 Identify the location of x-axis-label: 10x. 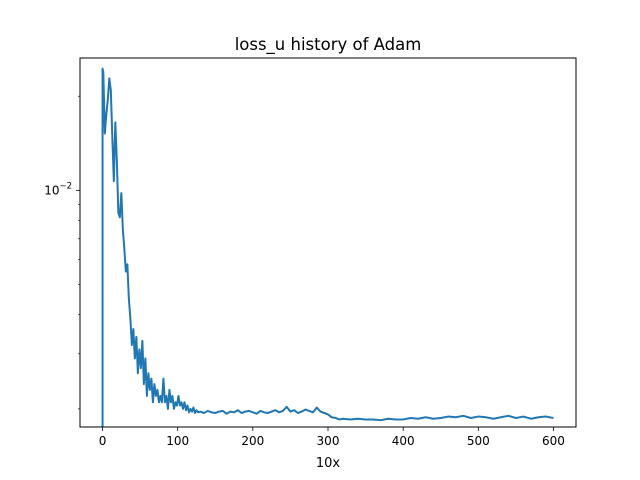
(328, 463).